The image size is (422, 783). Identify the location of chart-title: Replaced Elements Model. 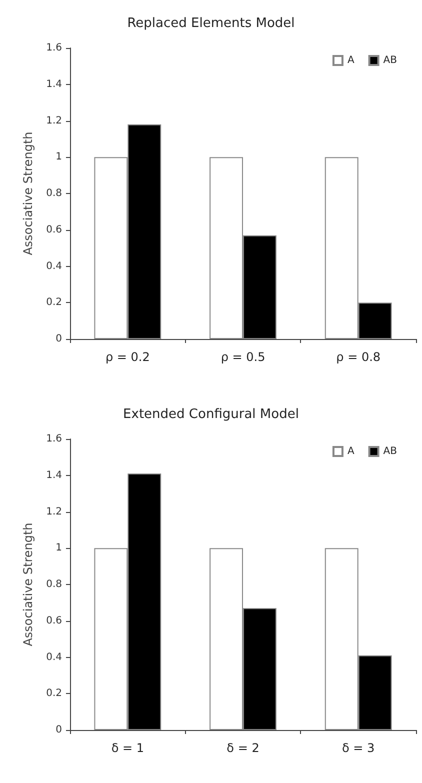
(211, 23).